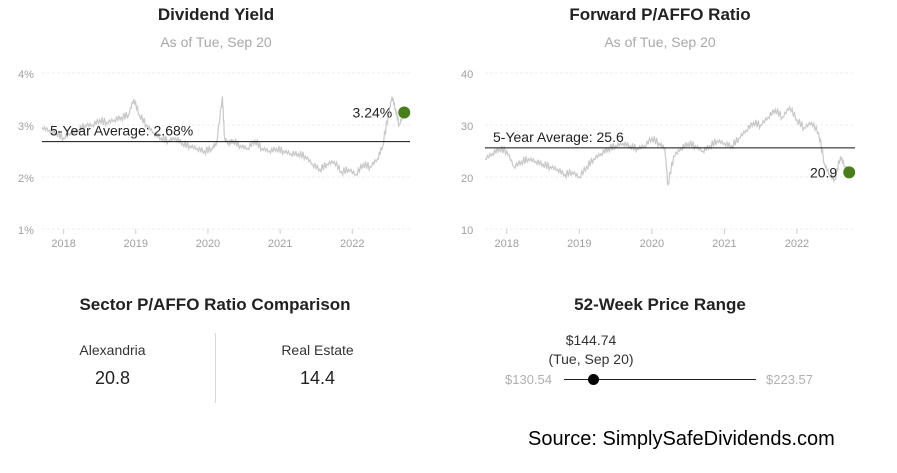  What do you see at coordinates (660, 304) in the screenshot?
I see `price-range-title: 52-Week Price Range` at bounding box center [660, 304].